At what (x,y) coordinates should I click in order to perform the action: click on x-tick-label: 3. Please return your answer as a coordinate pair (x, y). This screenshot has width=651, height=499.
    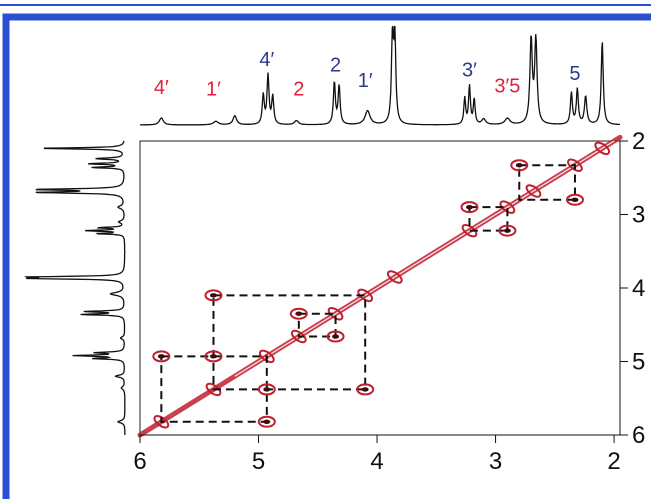
    Looking at the image, I should click on (495, 461).